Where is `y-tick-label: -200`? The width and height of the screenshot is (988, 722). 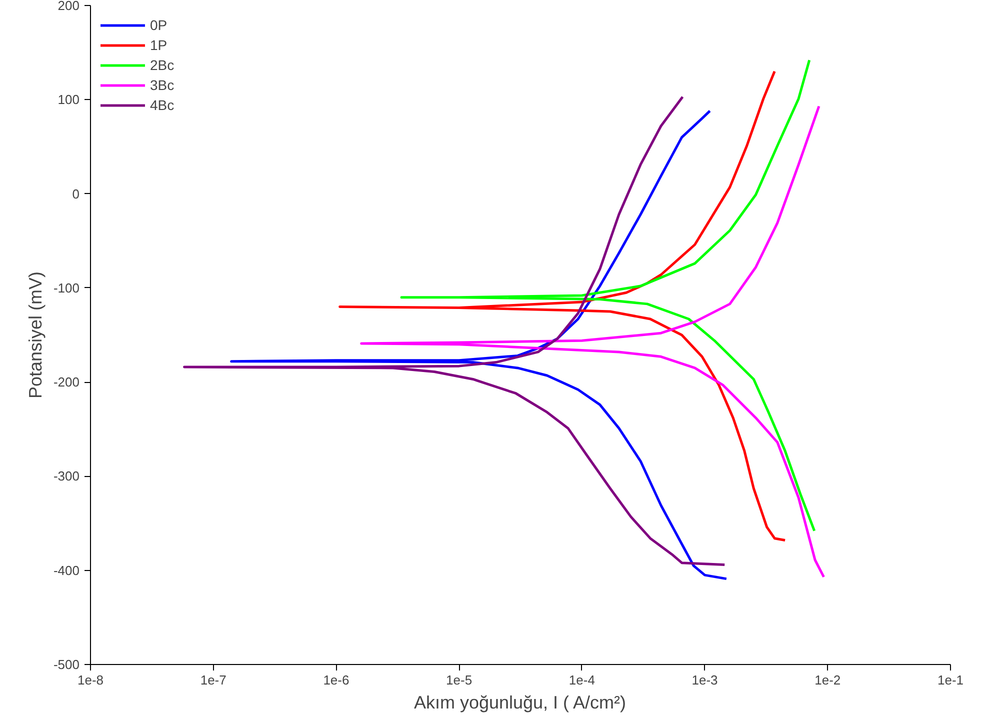
y-tick-label: -200 is located at coordinates (66, 382).